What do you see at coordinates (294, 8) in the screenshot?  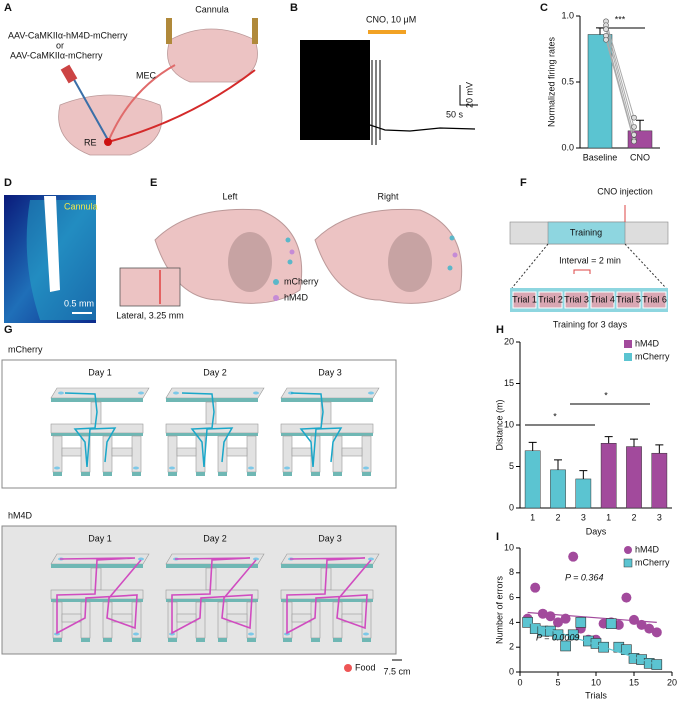 I see `panel-label: B` at bounding box center [294, 8].